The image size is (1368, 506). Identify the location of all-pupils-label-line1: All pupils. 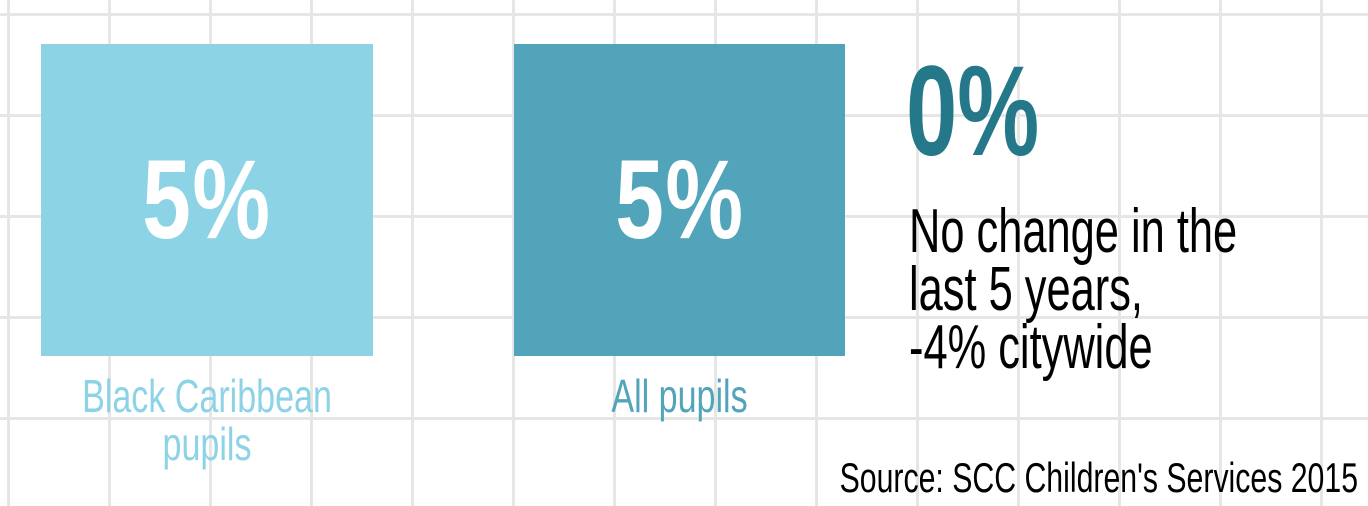
(679, 396).